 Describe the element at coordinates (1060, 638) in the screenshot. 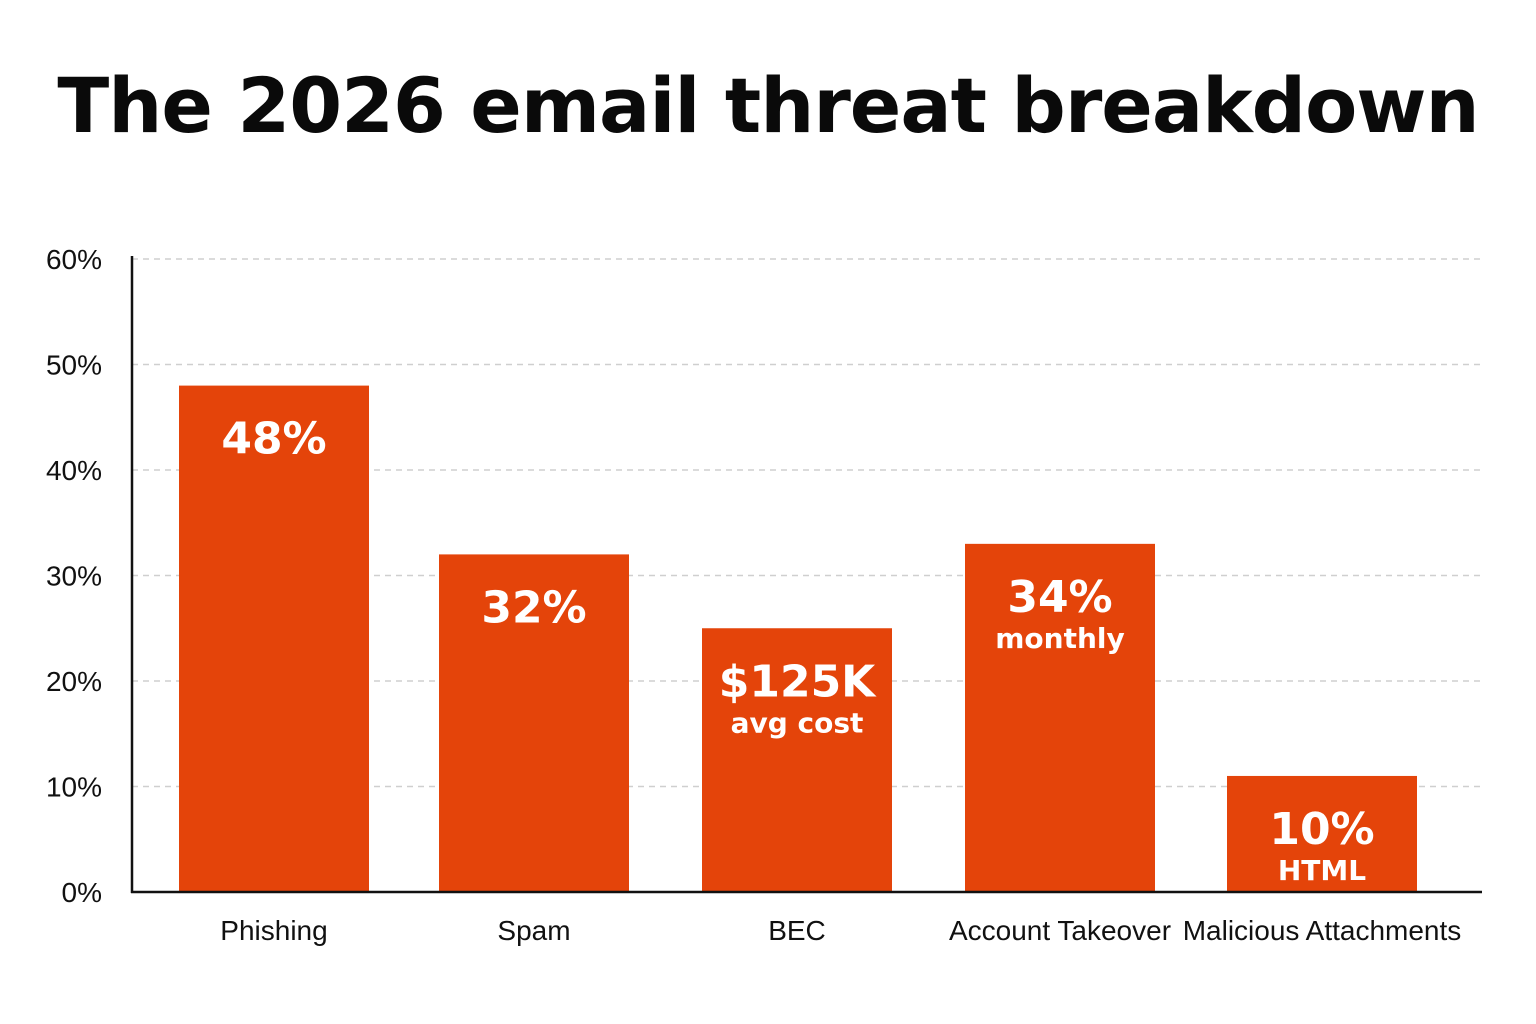

I see `bar-data-sublabel: monthly` at that location.